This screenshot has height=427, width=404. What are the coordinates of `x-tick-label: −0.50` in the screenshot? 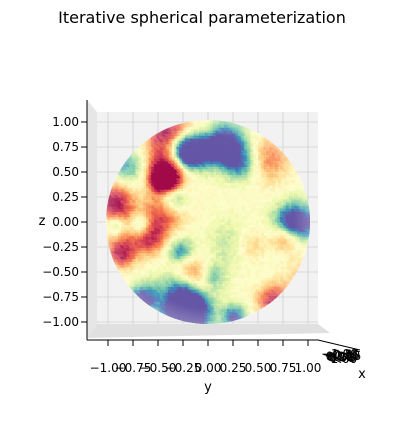 It's located at (341, 355).